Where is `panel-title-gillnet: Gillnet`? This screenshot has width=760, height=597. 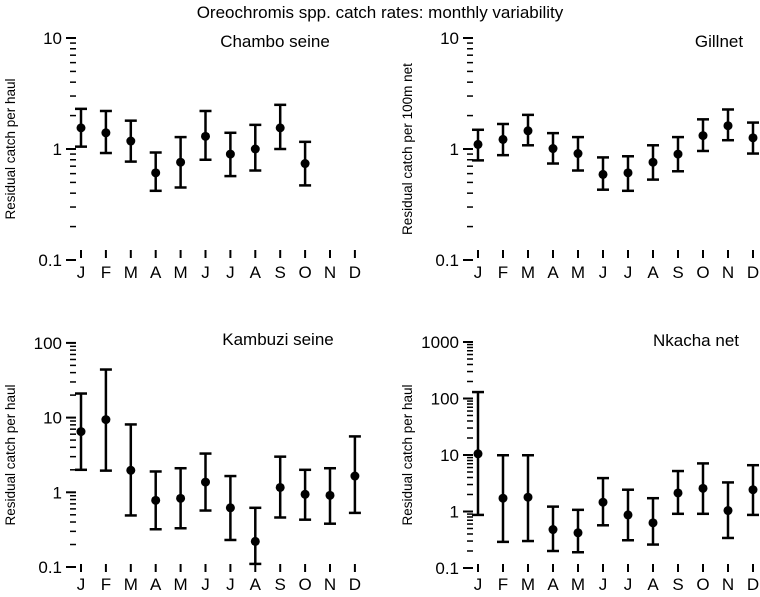 panel-title-gillnet: Gillnet is located at coordinates (719, 41).